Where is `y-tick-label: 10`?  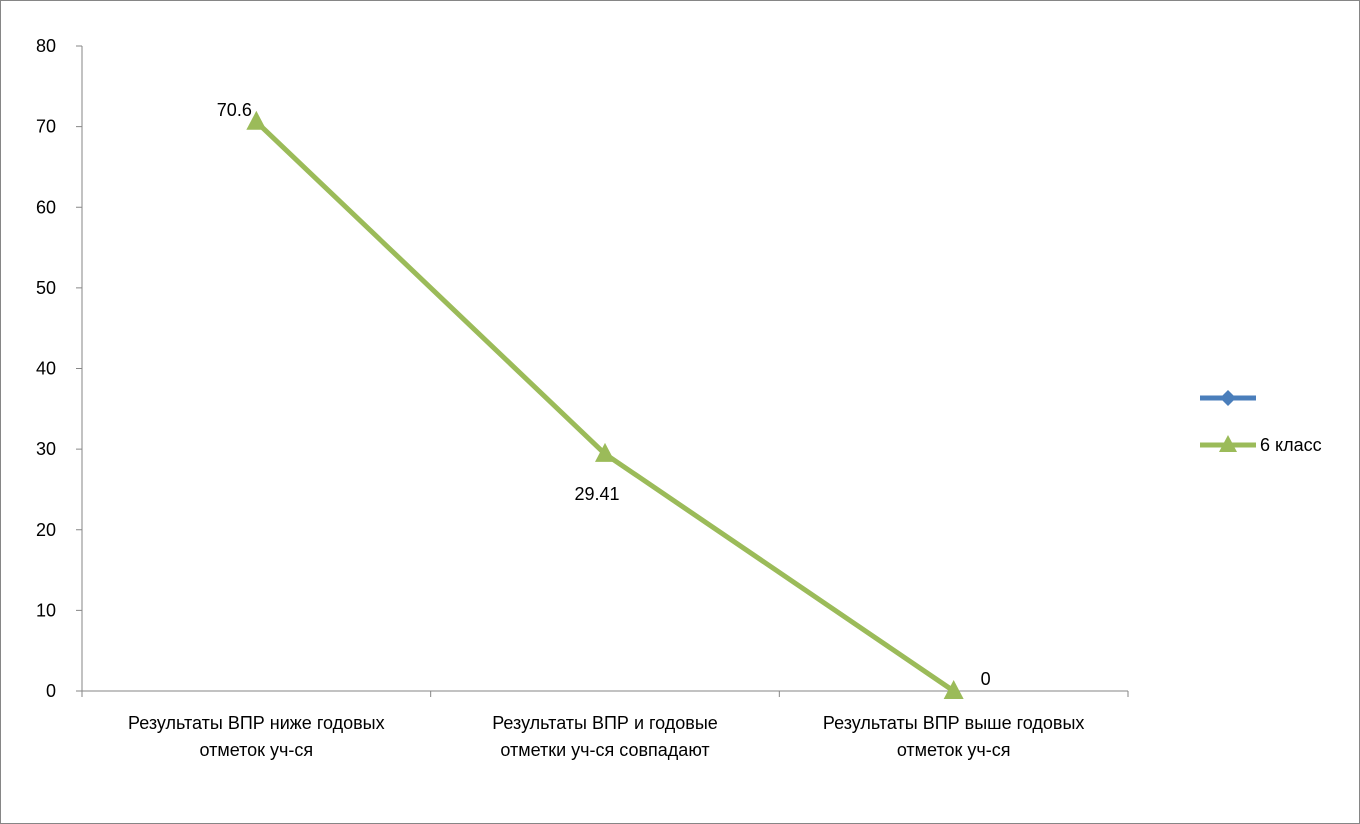
y-tick-label: 10 is located at coordinates (46, 610).